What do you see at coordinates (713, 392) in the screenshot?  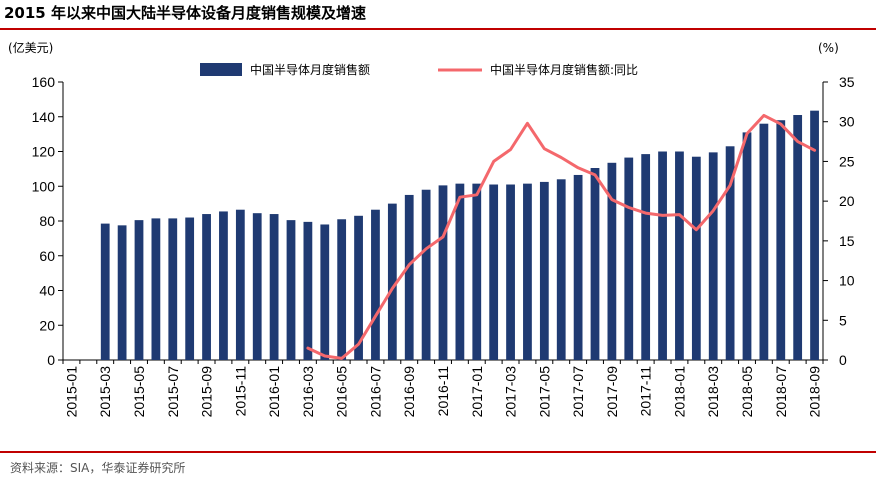 I see `x-tick-label: 2018-03` at bounding box center [713, 392].